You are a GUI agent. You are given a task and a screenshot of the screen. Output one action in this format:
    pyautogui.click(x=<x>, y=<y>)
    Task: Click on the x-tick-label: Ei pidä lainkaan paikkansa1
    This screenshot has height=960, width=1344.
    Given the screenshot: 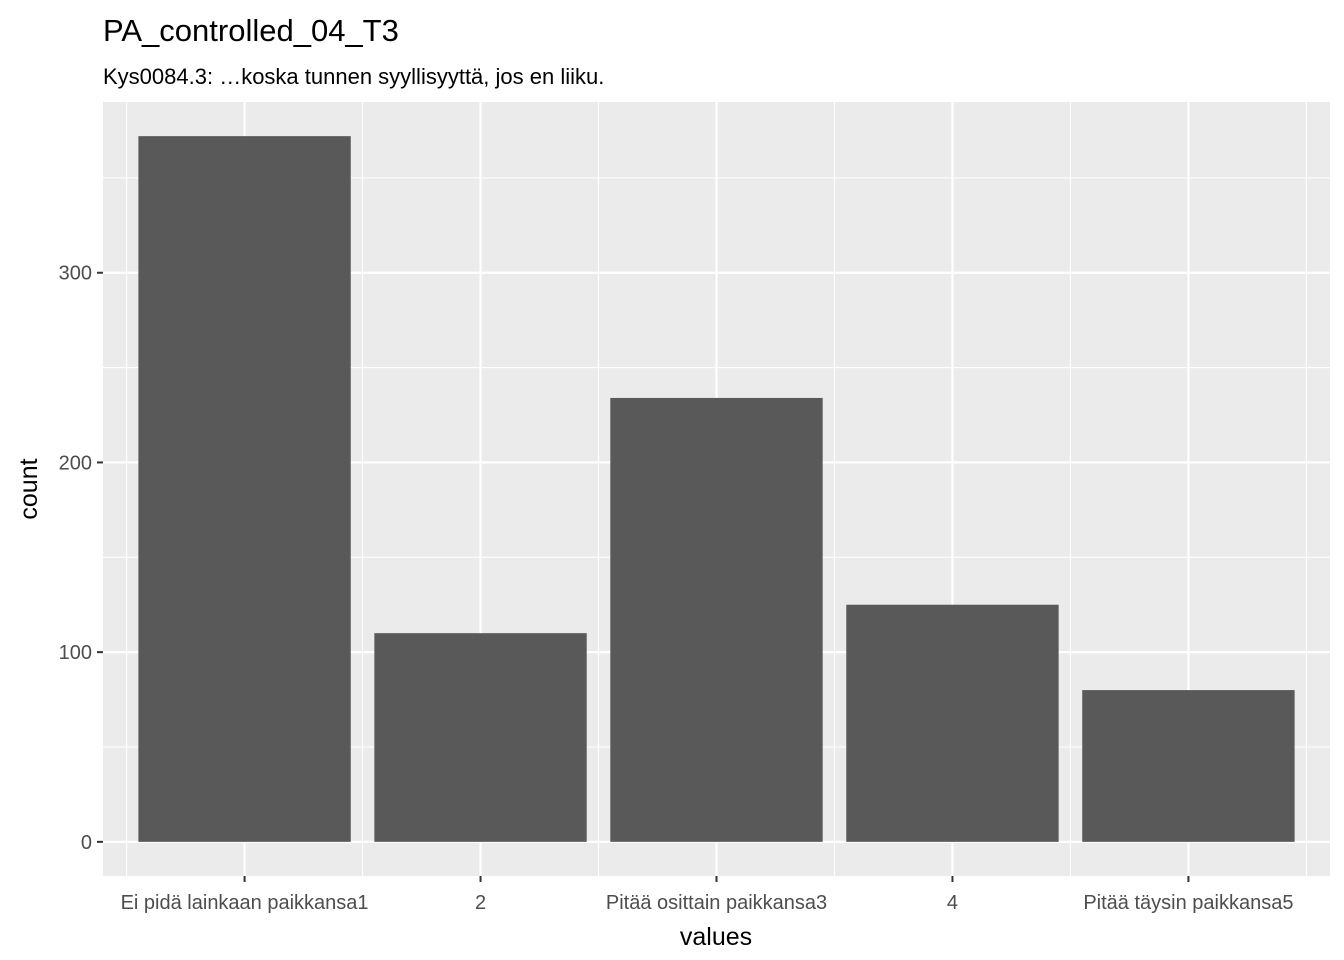 What is the action you would take?
    pyautogui.click(x=245, y=903)
    